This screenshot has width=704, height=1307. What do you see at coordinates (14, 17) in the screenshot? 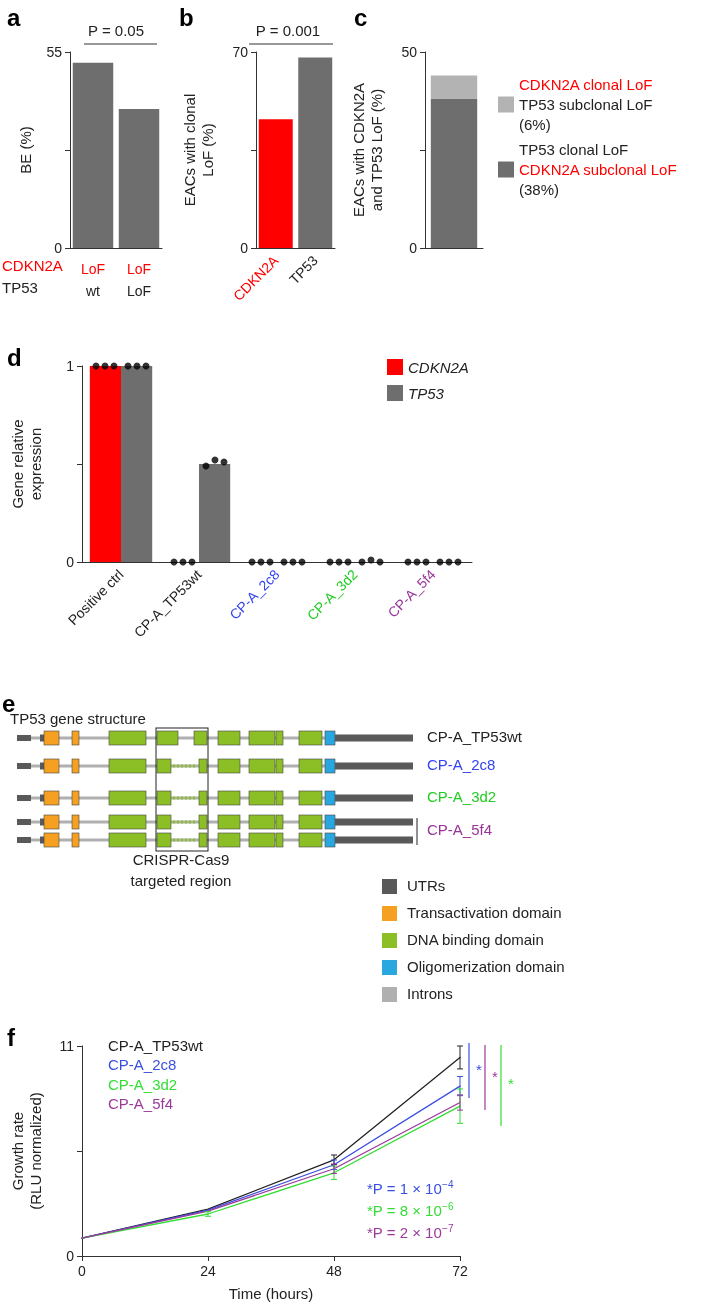
I see `chart-title: a` at bounding box center [14, 17].